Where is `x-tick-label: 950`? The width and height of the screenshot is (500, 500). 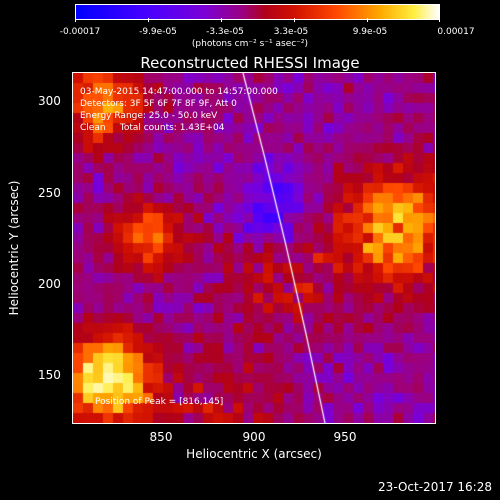
x-tick-label: 950 is located at coordinates (345, 437).